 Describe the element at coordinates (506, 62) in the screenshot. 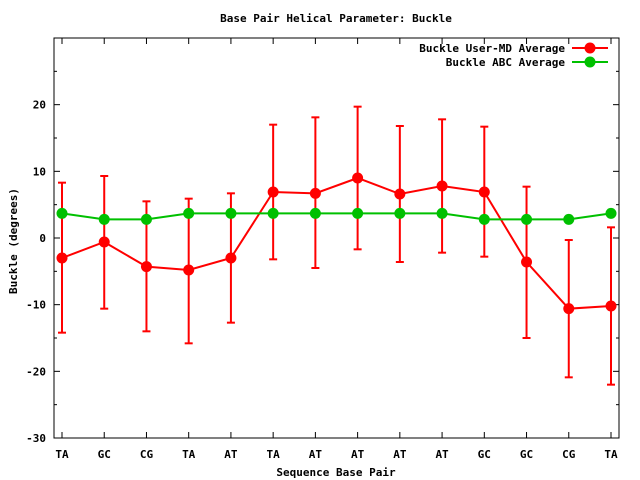

I see `legend-label: Buckle ABC Average` at that location.